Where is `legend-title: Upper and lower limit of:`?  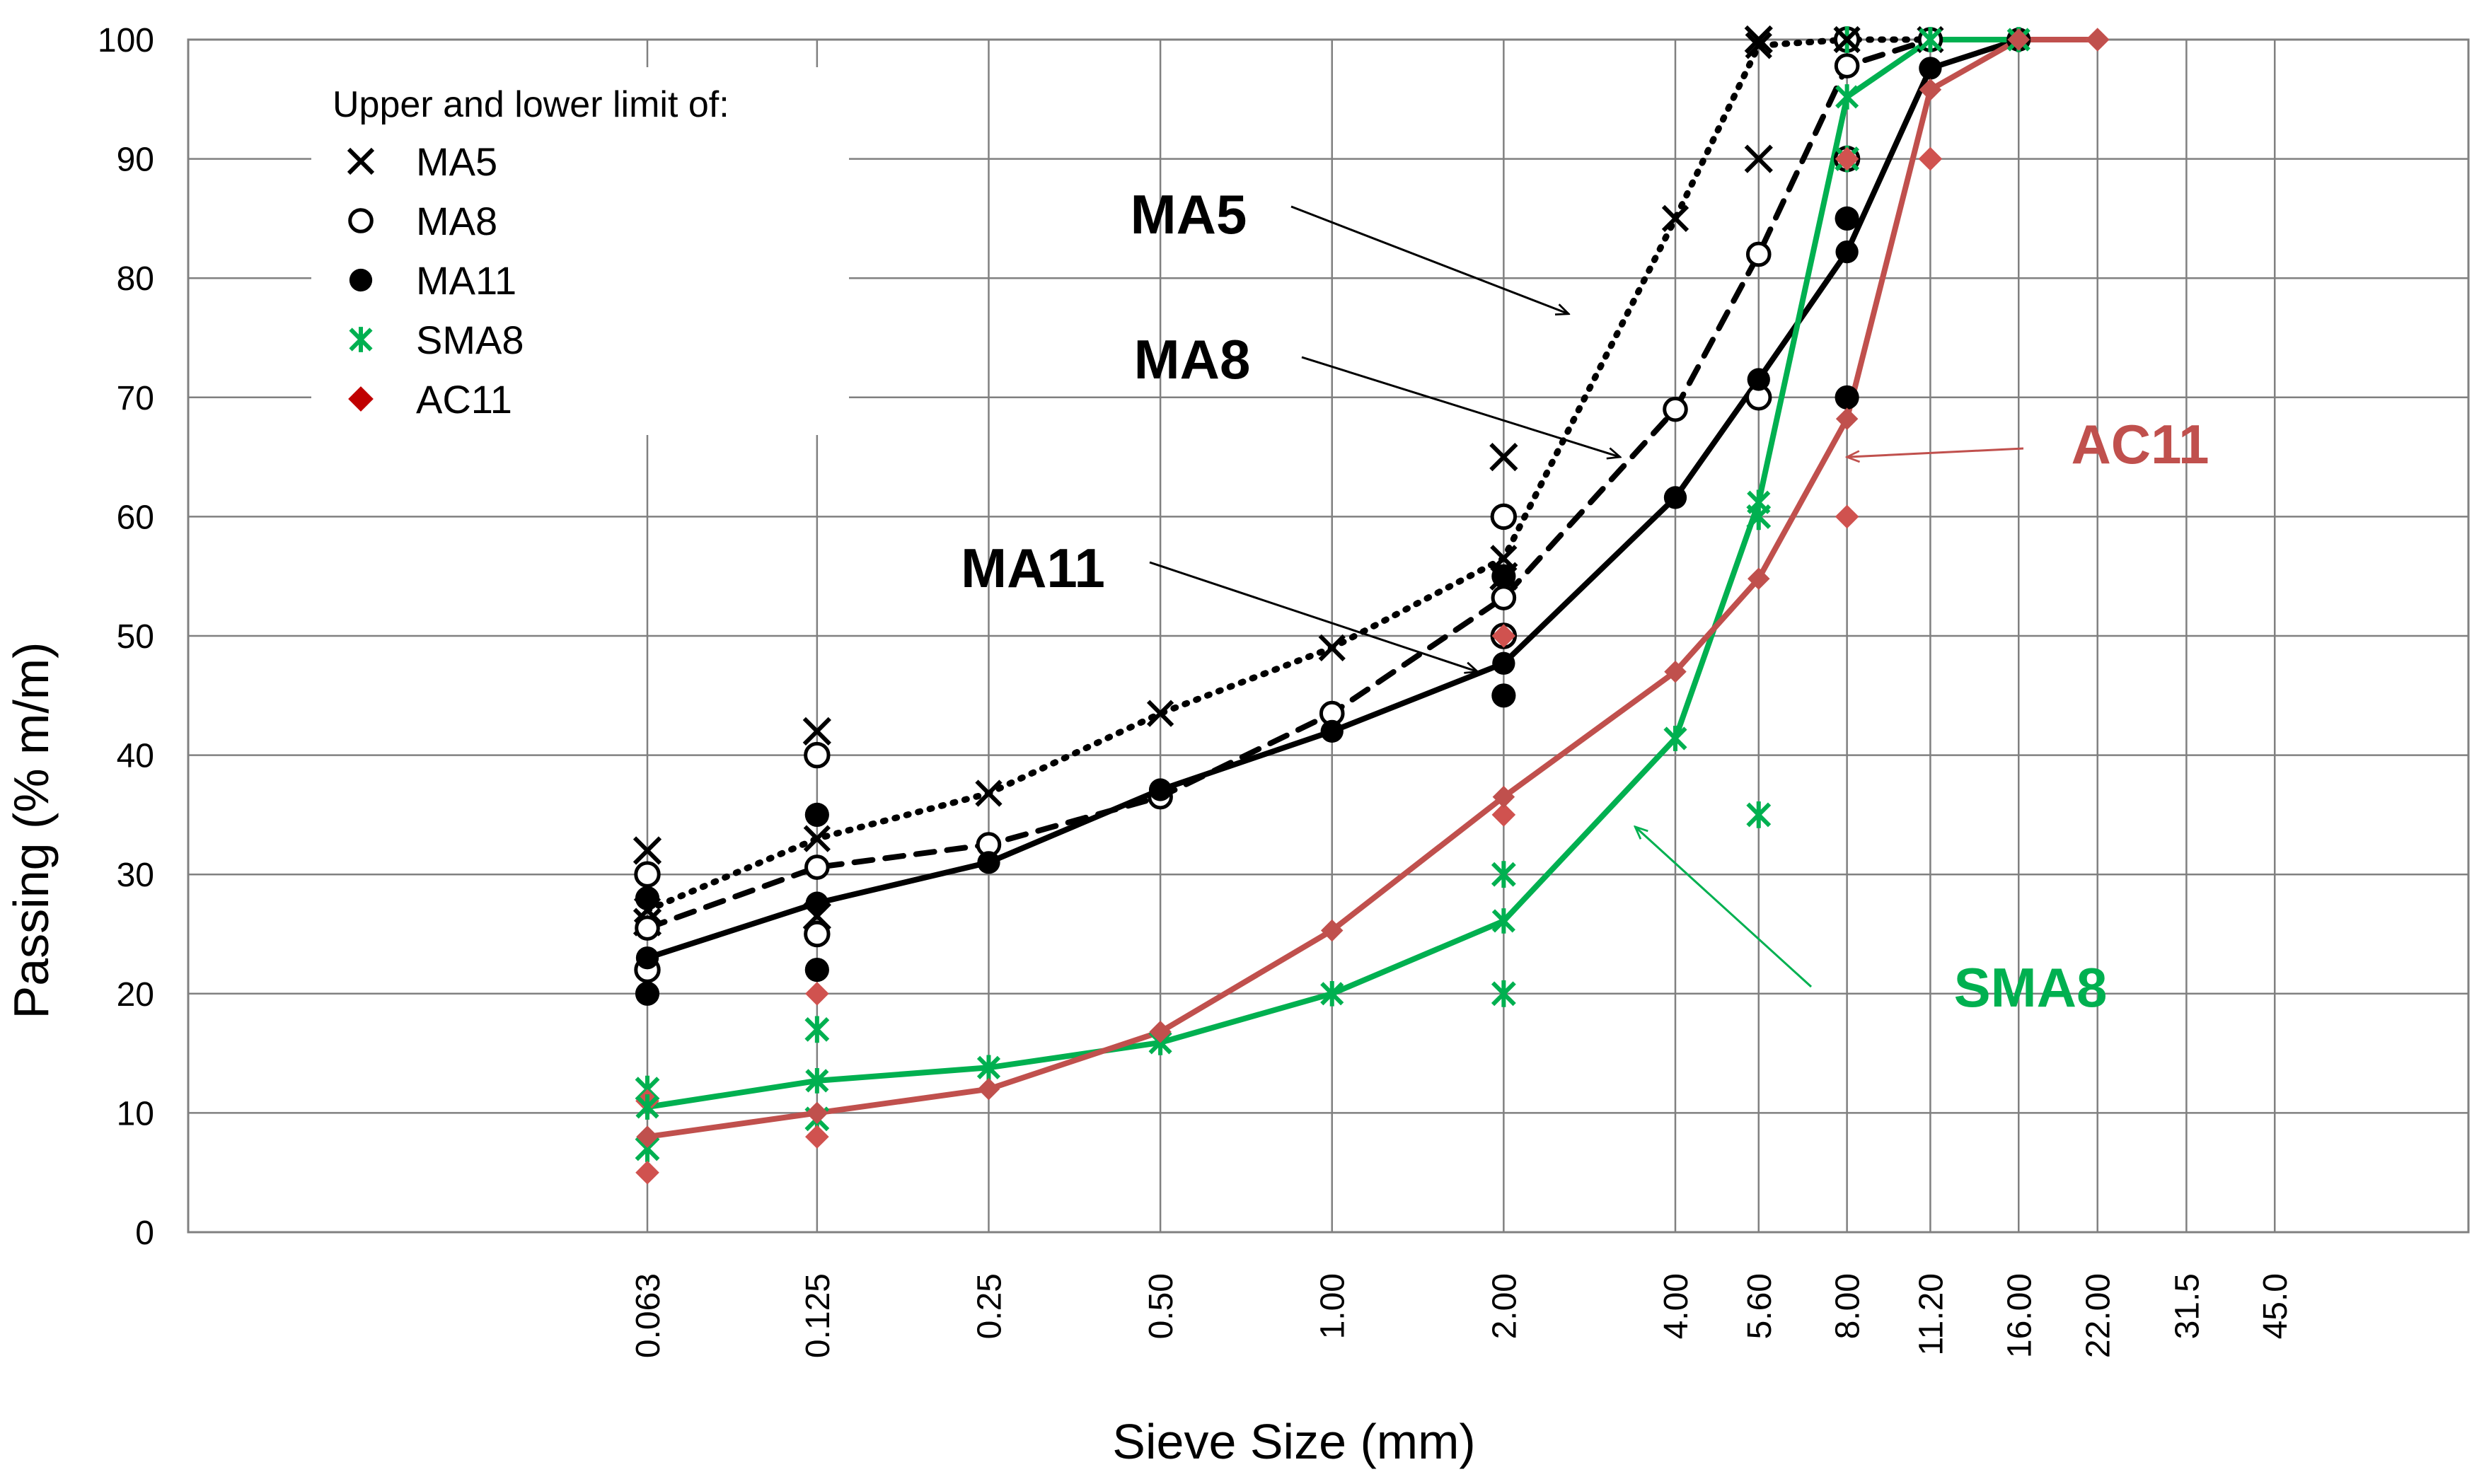 legend-title: Upper and lower limit of: is located at coordinates (531, 104).